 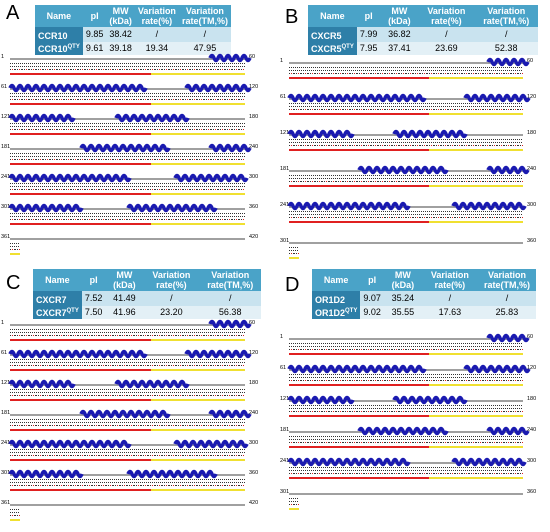 I want to click on table-row: OR1D2QTY 9.02 35.55 17.63 25.83, so click(x=424, y=312).